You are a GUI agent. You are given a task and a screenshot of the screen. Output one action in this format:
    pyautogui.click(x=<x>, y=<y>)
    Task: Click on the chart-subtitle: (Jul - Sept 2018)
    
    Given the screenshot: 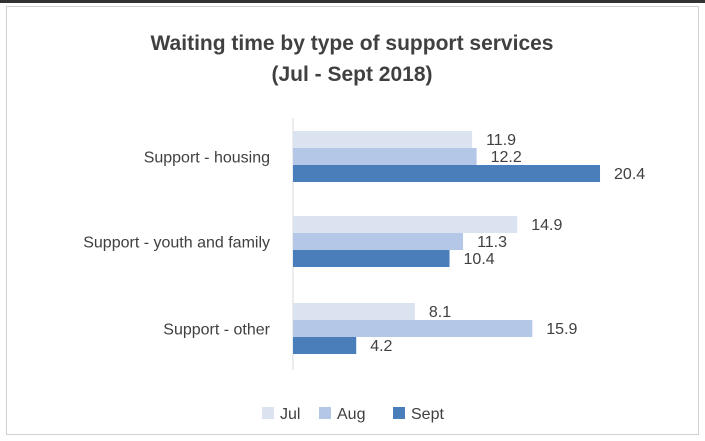 What is the action you would take?
    pyautogui.click(x=351, y=74)
    